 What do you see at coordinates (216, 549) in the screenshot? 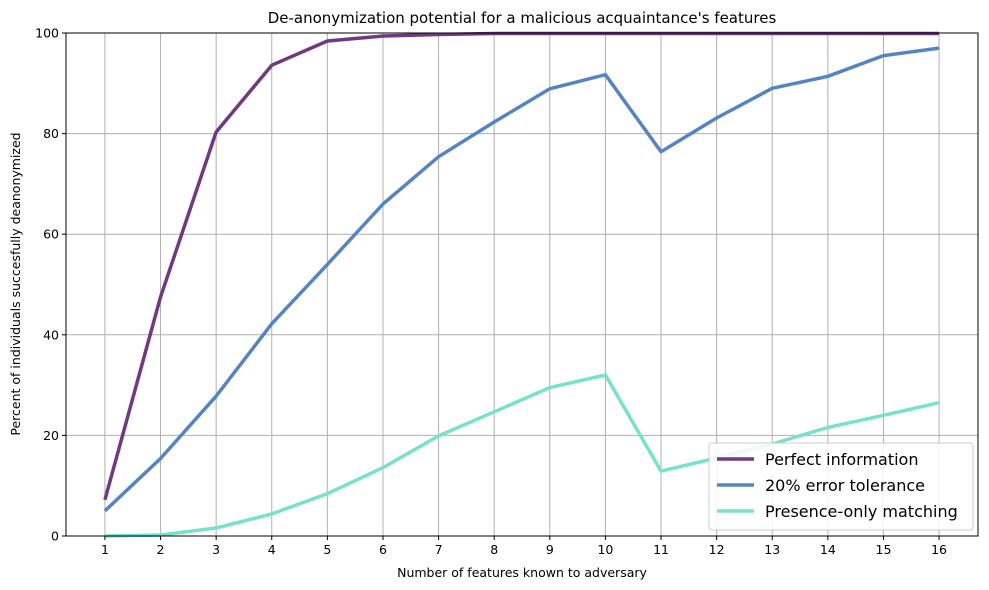
I see `x-tick-label: 3` at bounding box center [216, 549].